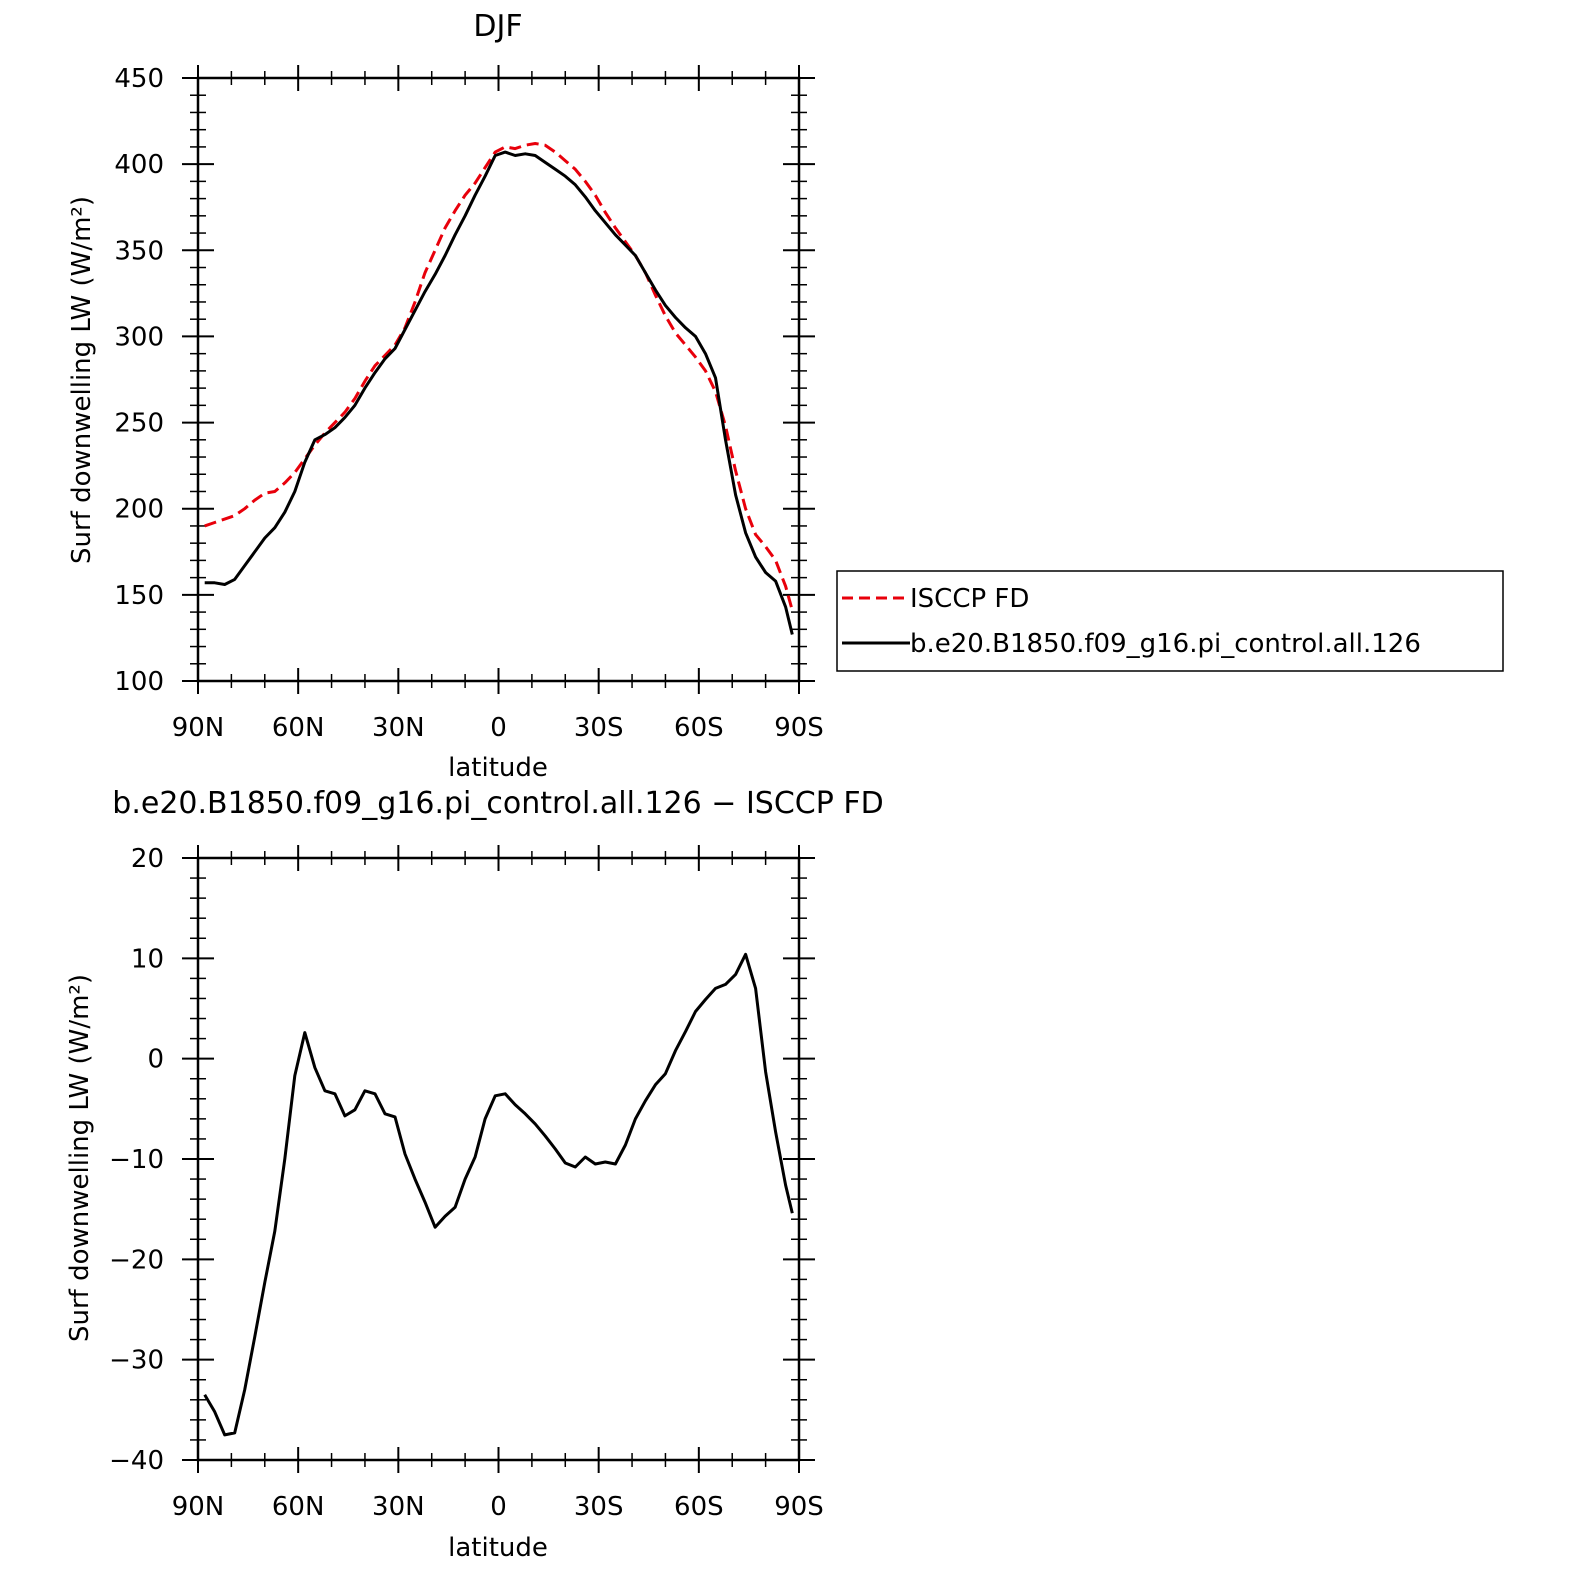 Image resolution: width=1574 pixels, height=1574 pixels. I want to click on plot-frame, so click(498, 1159).